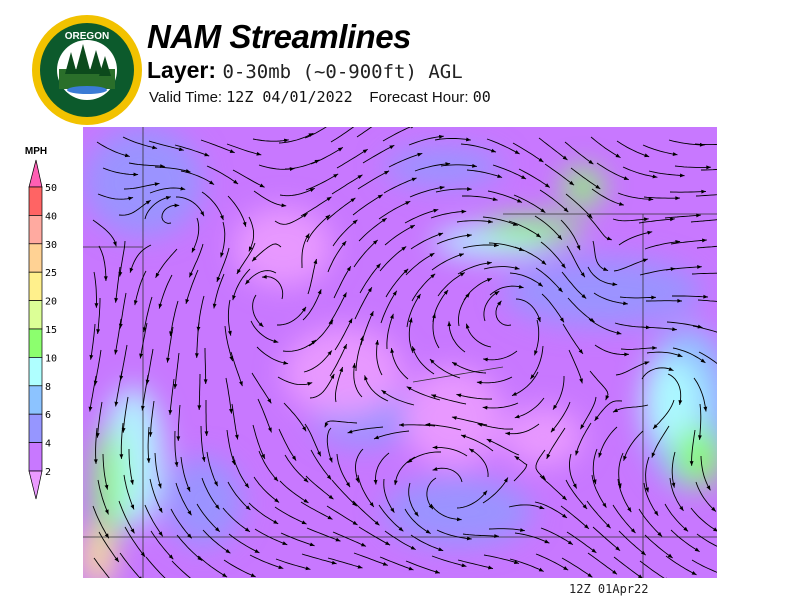 The width and height of the screenshot is (800, 600). I want to click on wind-speed-region, so click(283, 247).